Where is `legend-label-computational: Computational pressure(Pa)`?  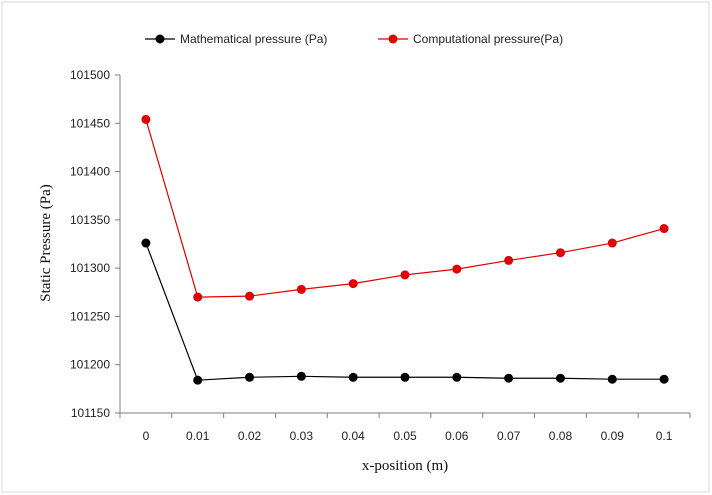 legend-label-computational: Computational pressure(Pa) is located at coordinates (488, 39).